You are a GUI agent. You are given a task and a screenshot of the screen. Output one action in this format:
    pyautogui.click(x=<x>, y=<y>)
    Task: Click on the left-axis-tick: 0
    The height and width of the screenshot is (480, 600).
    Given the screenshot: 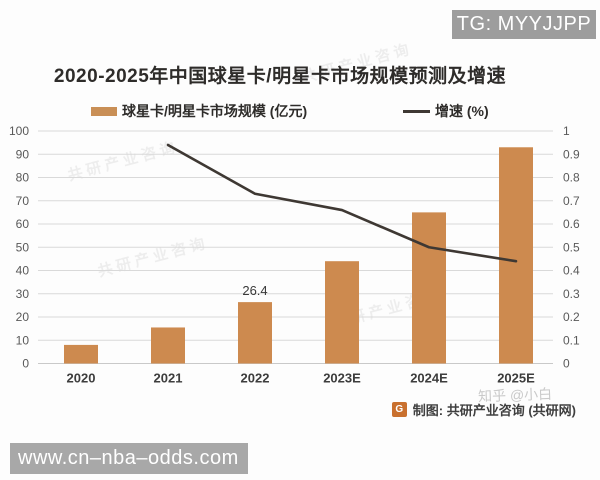 What is the action you would take?
    pyautogui.click(x=25, y=364)
    